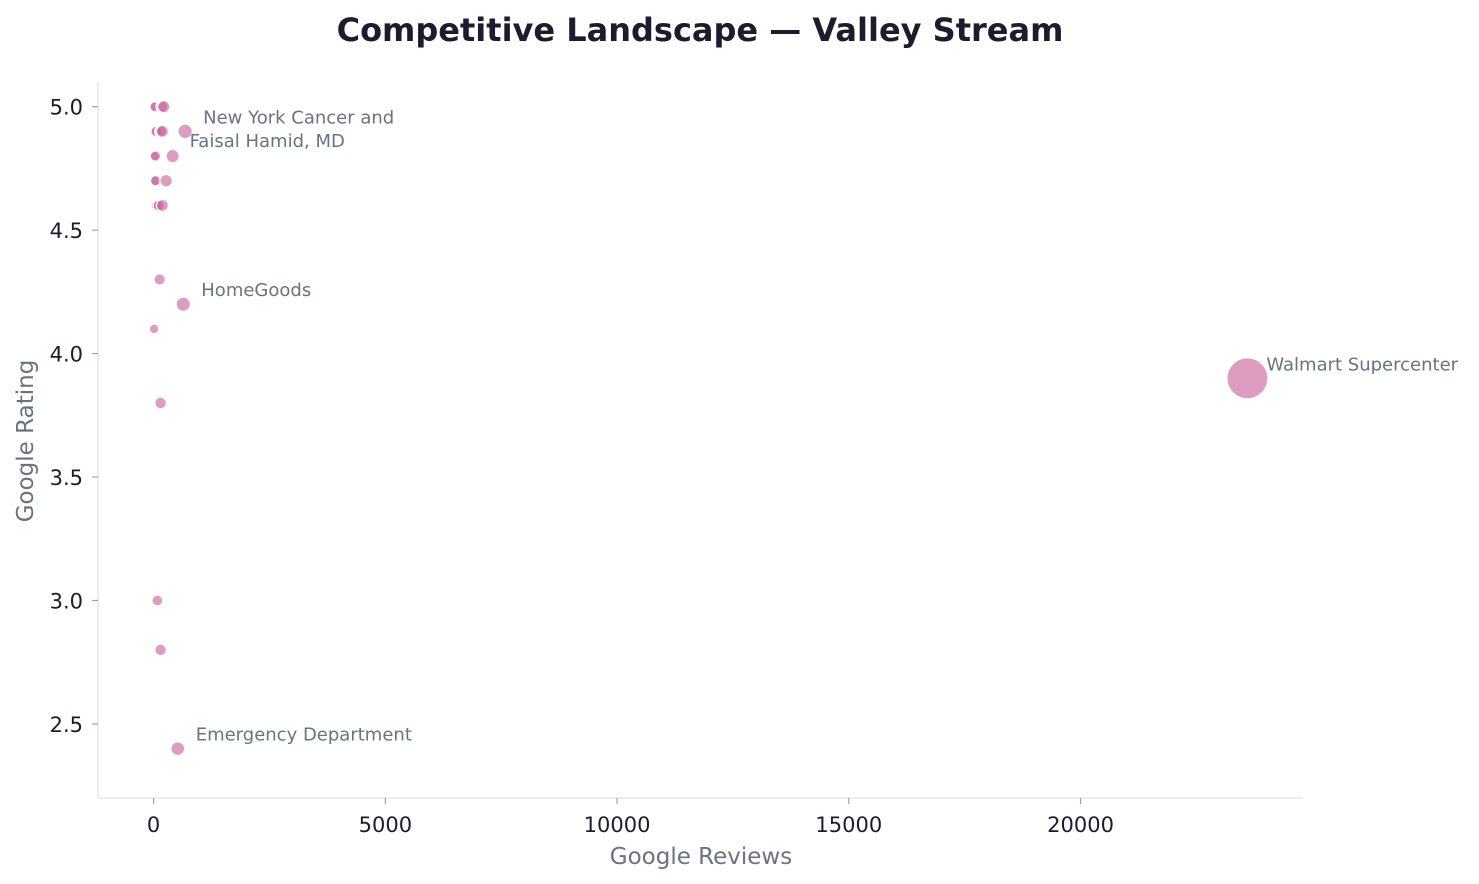 The height and width of the screenshot is (884, 1479). I want to click on y-tick-label: 3.5, so click(66, 478).